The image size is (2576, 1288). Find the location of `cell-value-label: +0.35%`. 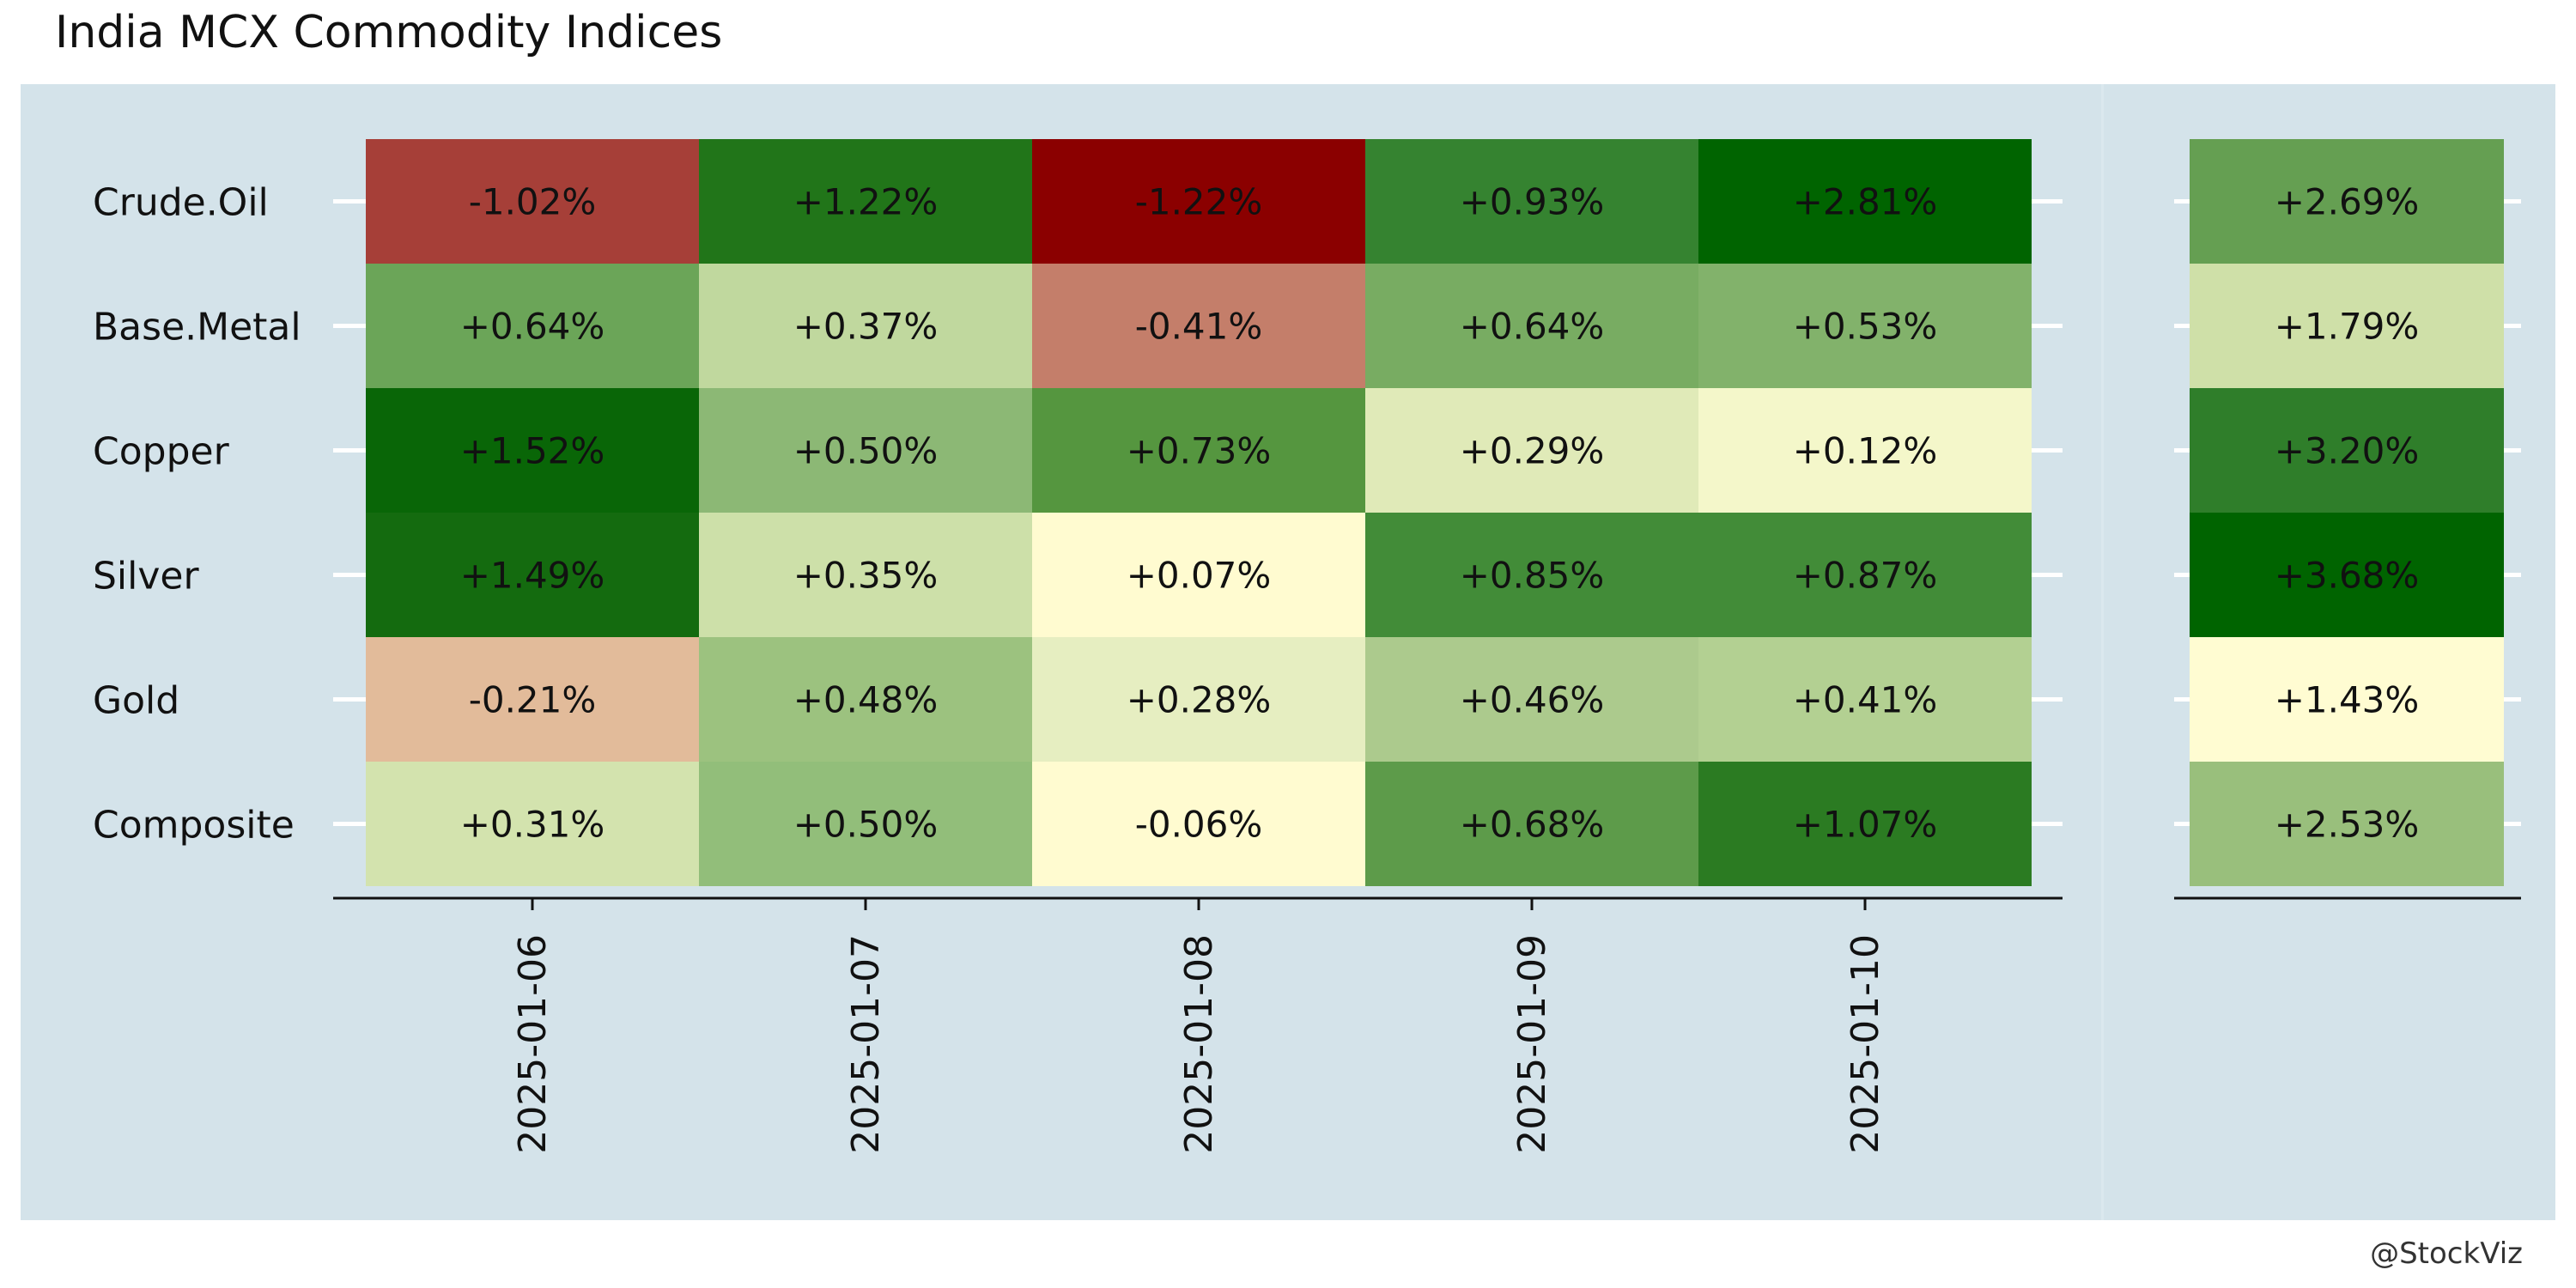

cell-value-label: +0.35% is located at coordinates (866, 576).